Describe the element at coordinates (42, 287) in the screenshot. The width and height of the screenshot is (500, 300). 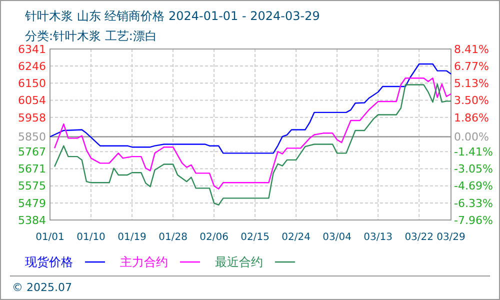
I see `text: © 2025.07` at that location.